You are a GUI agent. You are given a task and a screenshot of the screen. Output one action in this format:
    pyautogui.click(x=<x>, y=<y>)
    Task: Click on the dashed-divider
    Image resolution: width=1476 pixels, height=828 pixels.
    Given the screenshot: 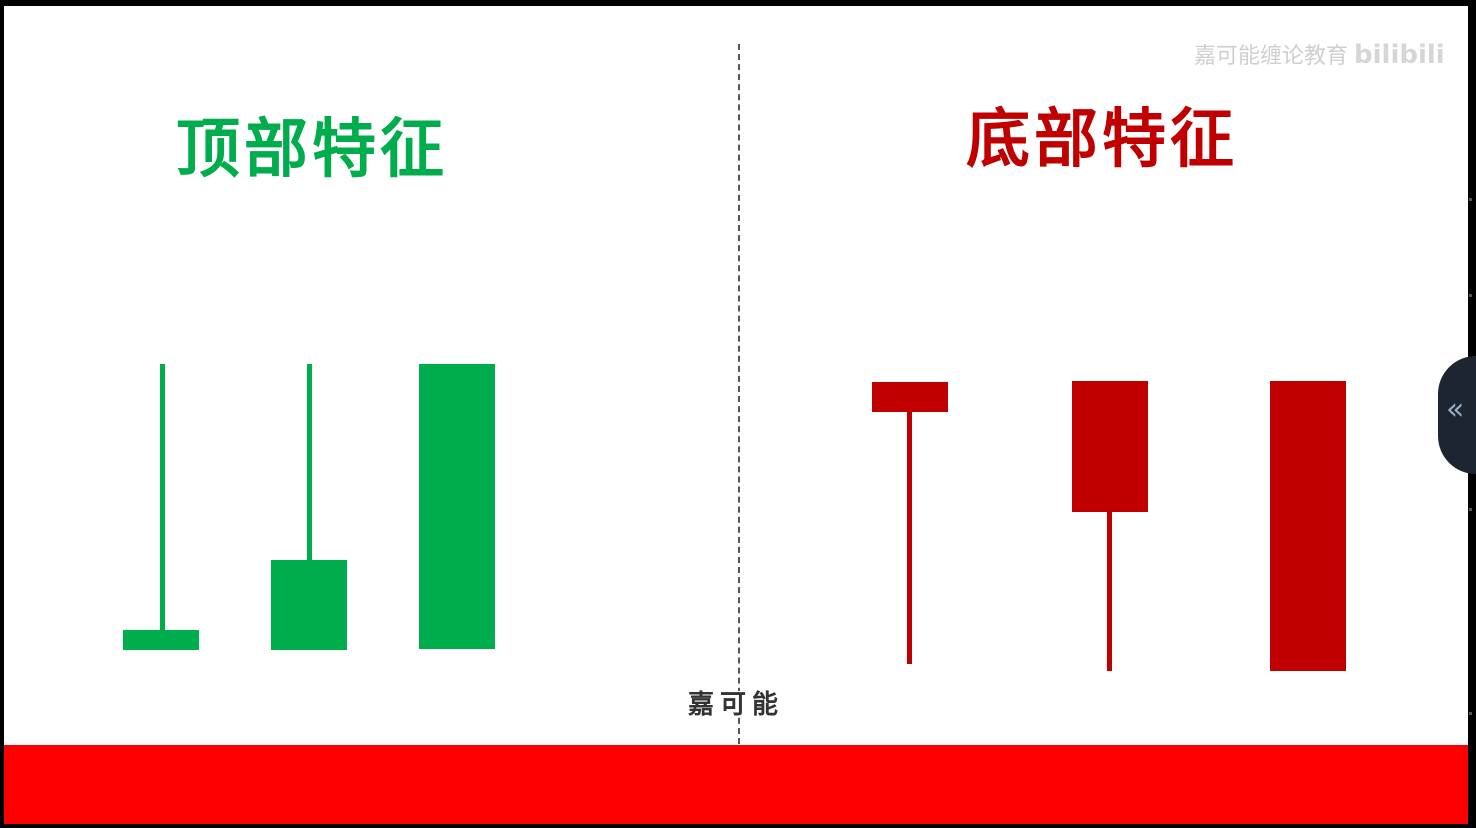 What is the action you would take?
    pyautogui.click(x=739, y=394)
    